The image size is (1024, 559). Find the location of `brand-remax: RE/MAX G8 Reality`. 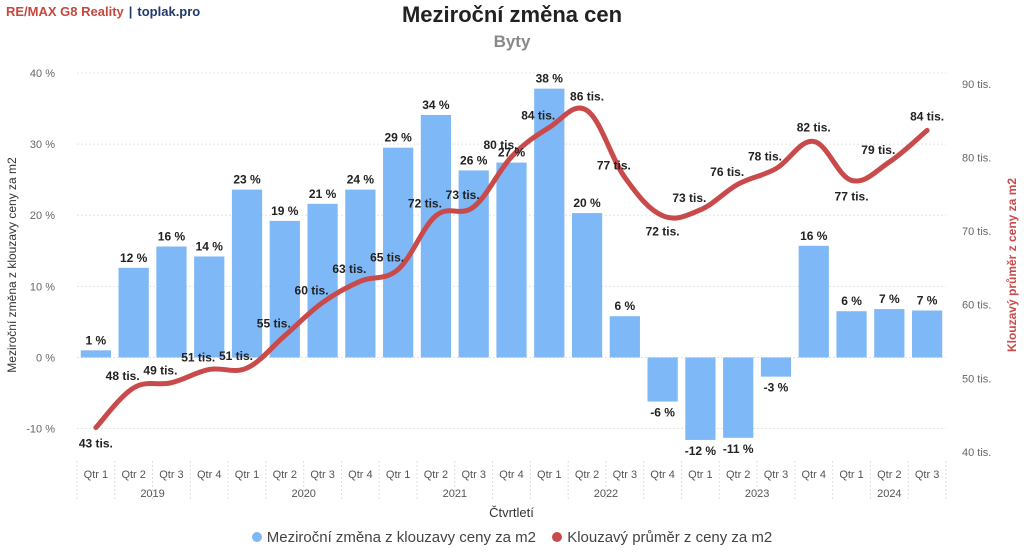

brand-remax: RE/MAX G8 Reality is located at coordinates (65, 11).